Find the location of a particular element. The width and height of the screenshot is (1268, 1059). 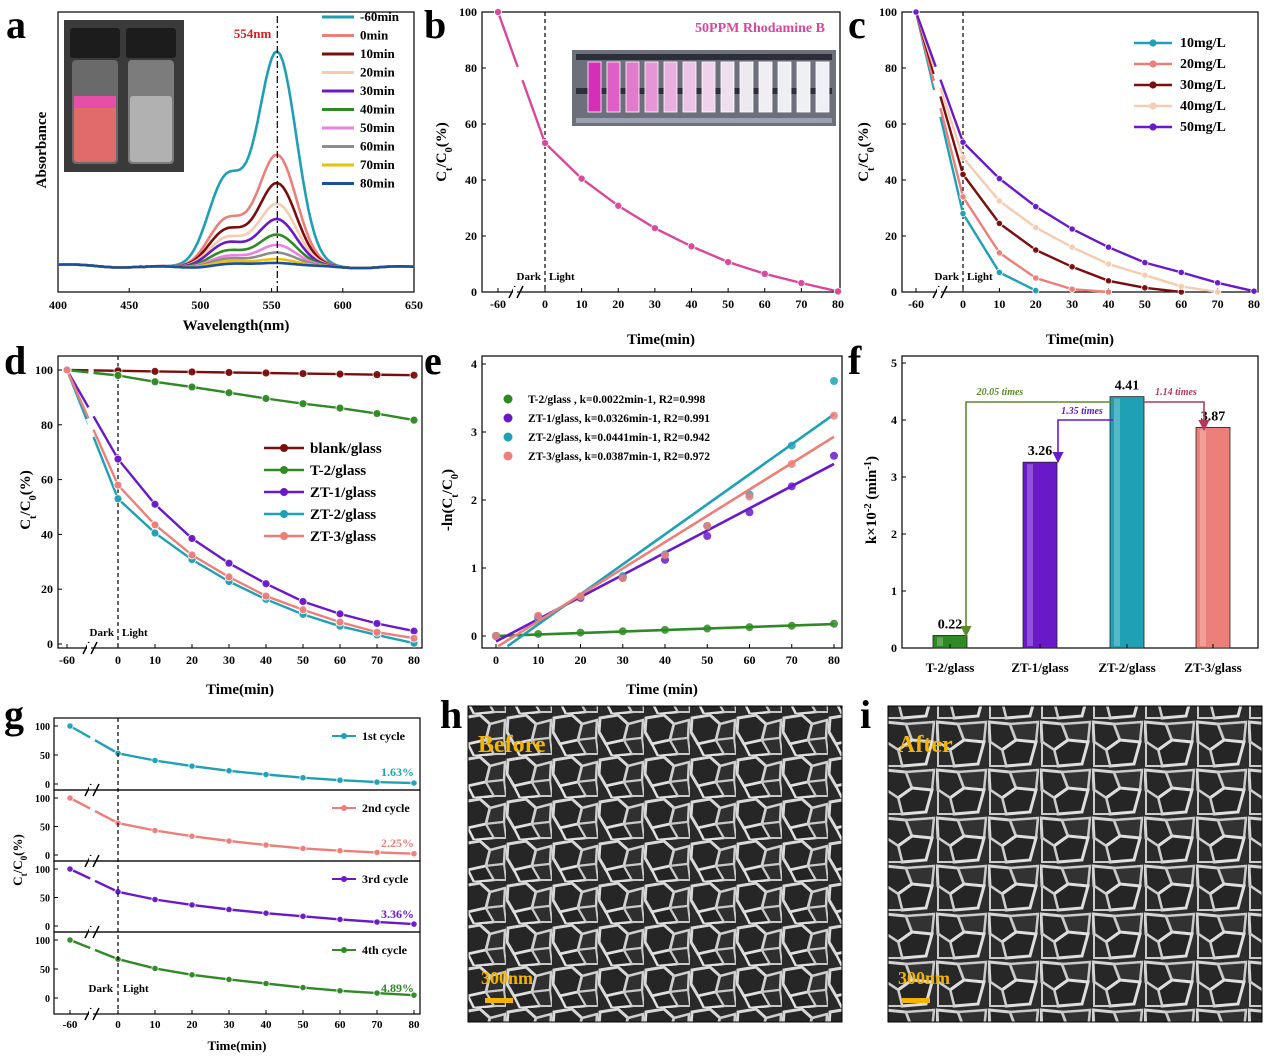

x-tick-label: 650 is located at coordinates (414, 305).